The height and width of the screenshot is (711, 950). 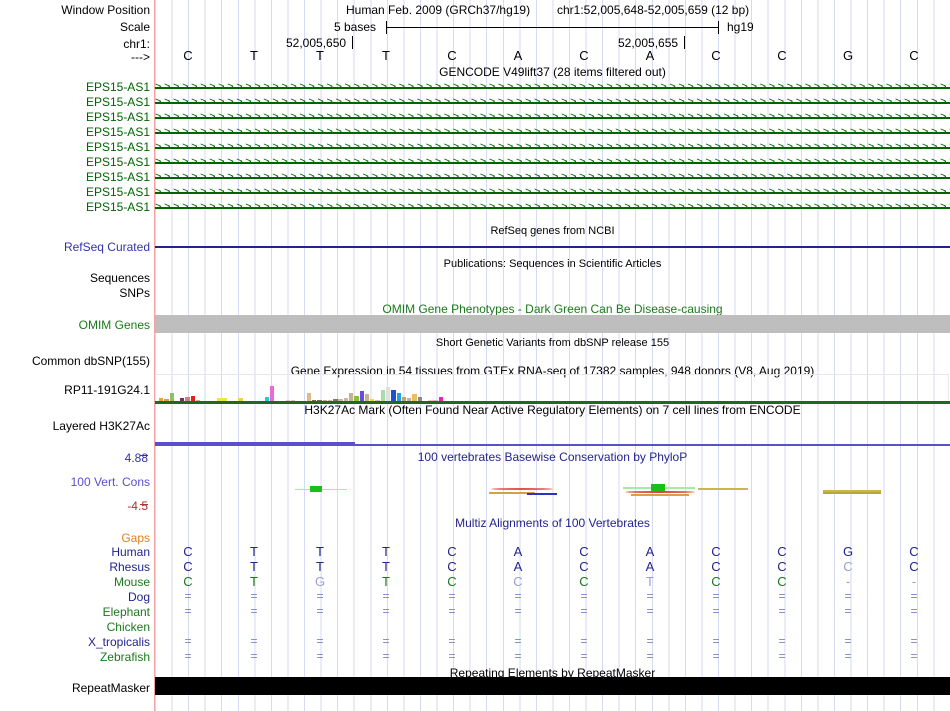 What do you see at coordinates (118, 642) in the screenshot?
I see `multiz-species-label: X_tropicalis` at bounding box center [118, 642].